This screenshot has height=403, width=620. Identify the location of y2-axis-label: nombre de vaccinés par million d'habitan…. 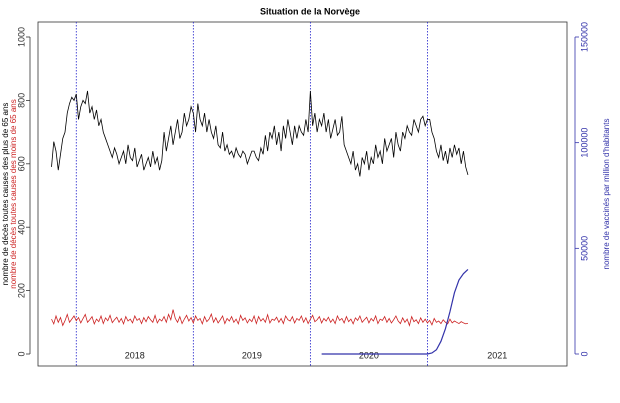
(606, 194).